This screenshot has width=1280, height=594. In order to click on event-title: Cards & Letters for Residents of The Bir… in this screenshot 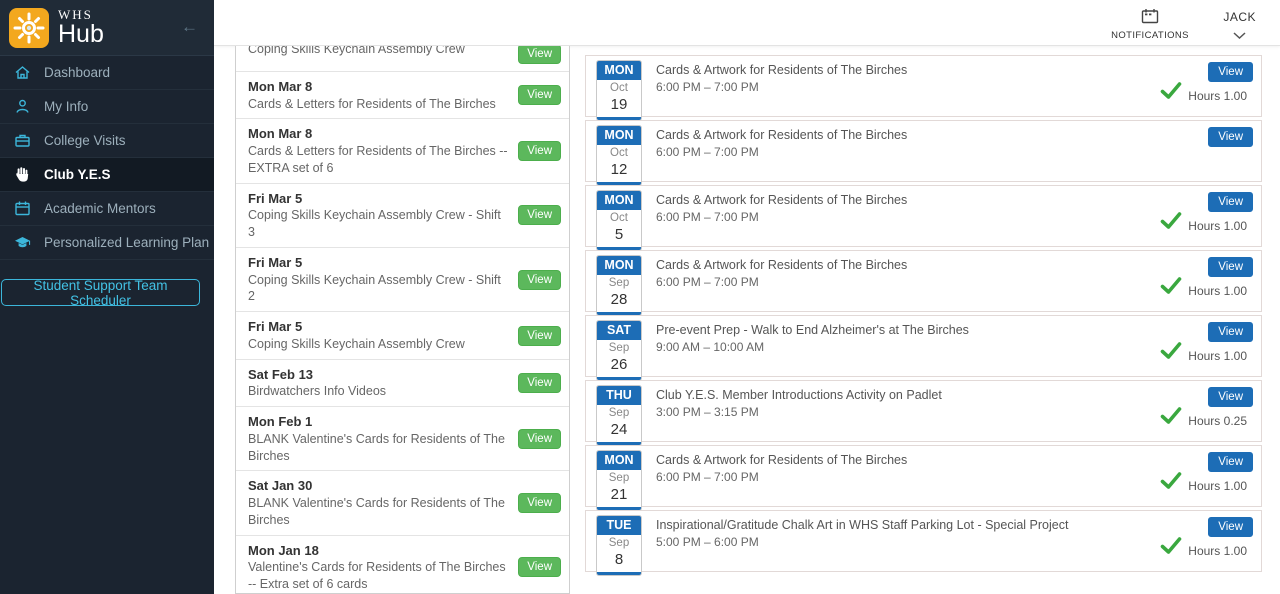, I will do `click(378, 159)`.